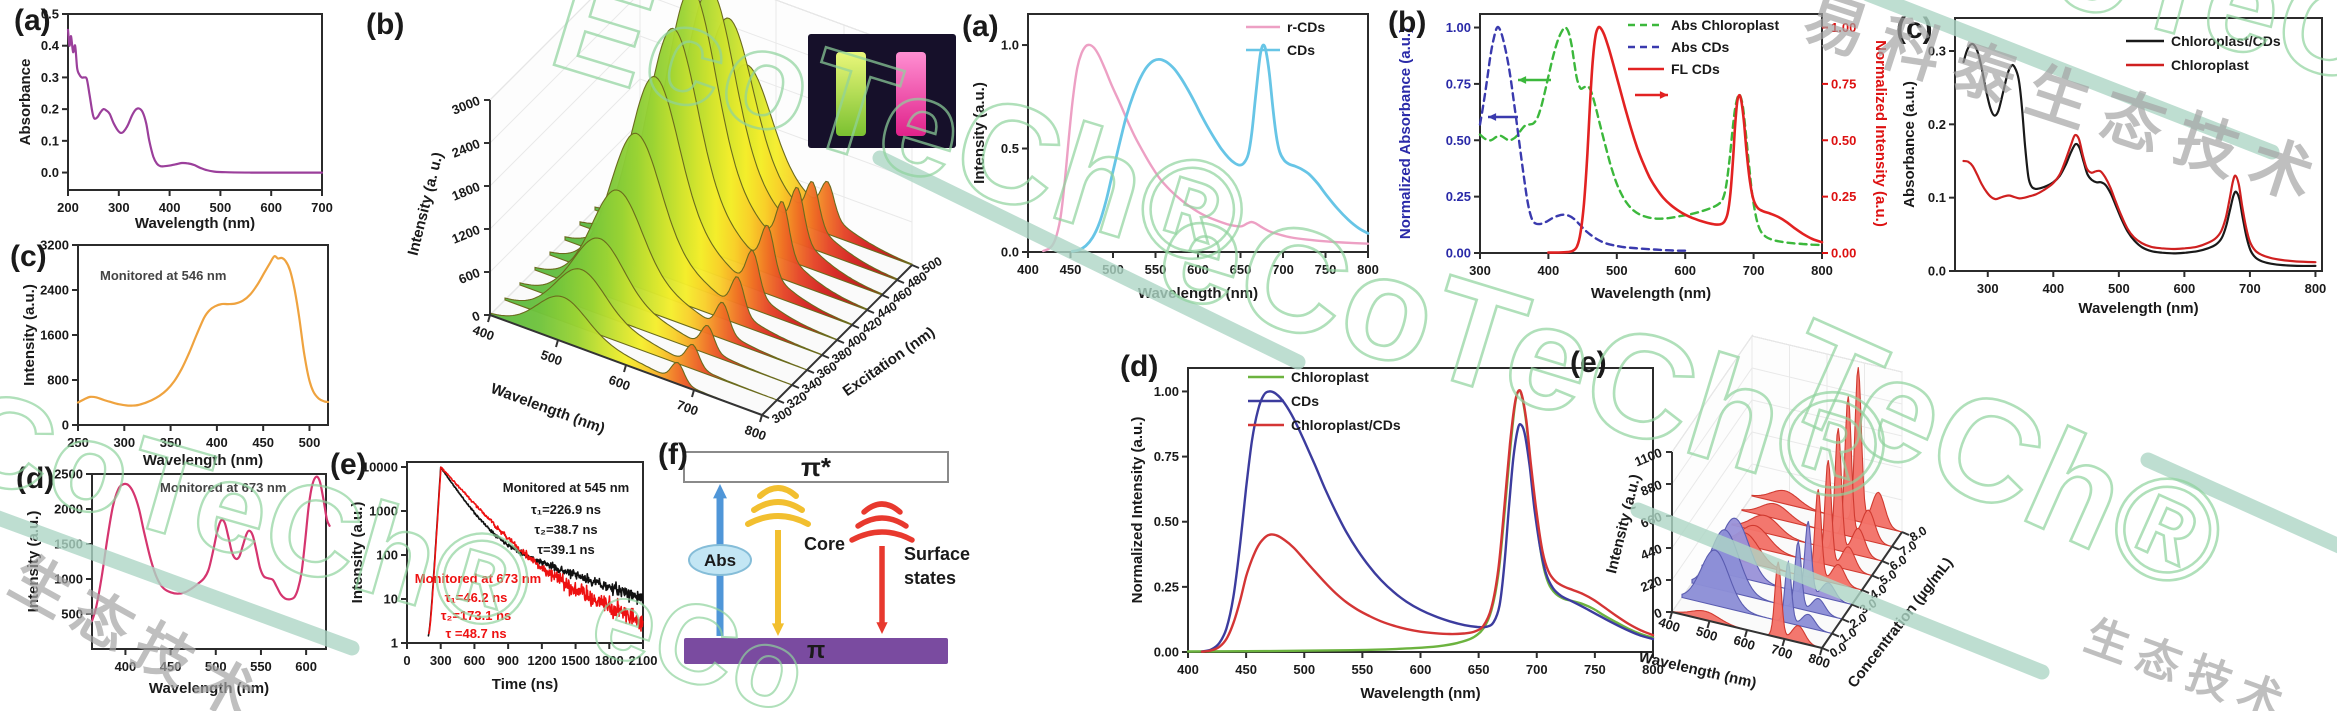 The image size is (2337, 711). I want to click on legend: Abs Chloroplast Abs CDs FL CDs, so click(1703, 47).